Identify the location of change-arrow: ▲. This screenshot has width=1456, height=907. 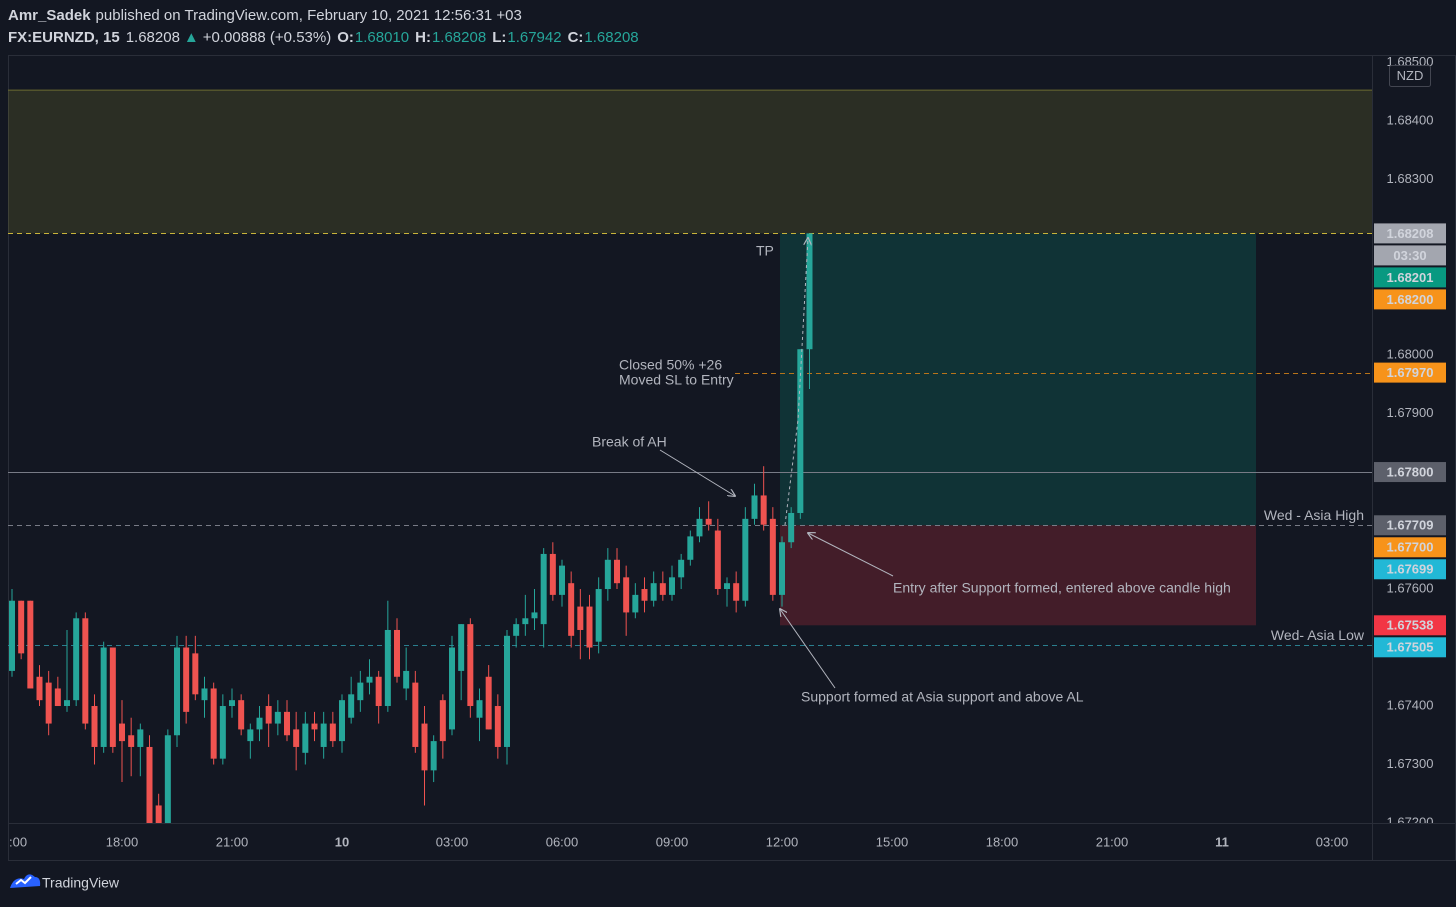
(191, 37).